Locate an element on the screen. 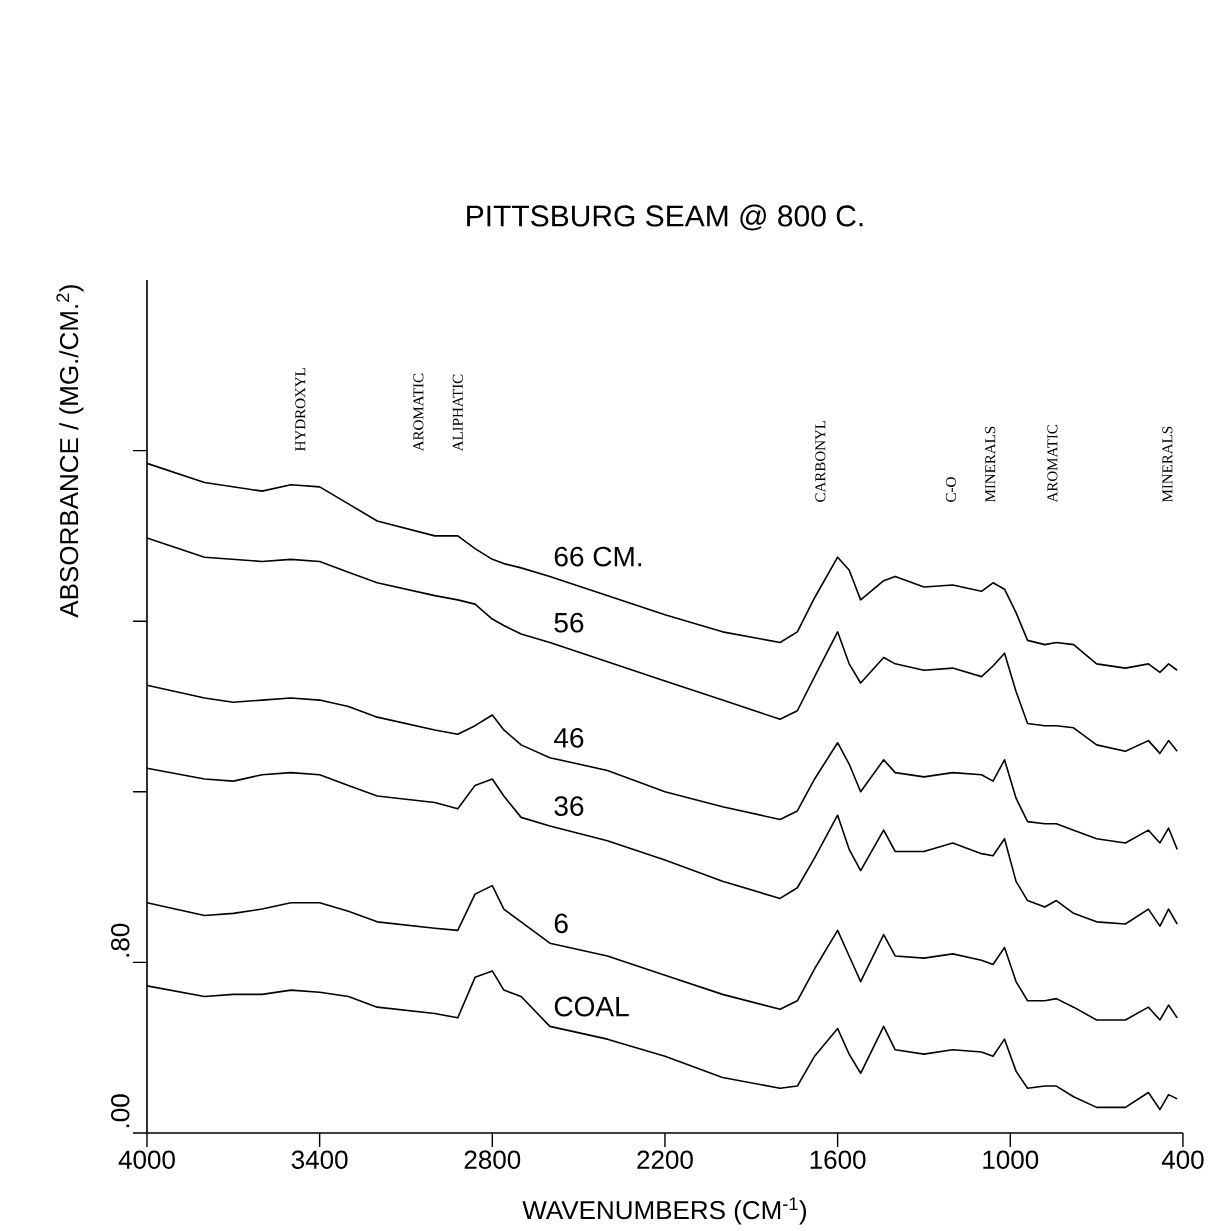  series-label: 36 is located at coordinates (569, 806).